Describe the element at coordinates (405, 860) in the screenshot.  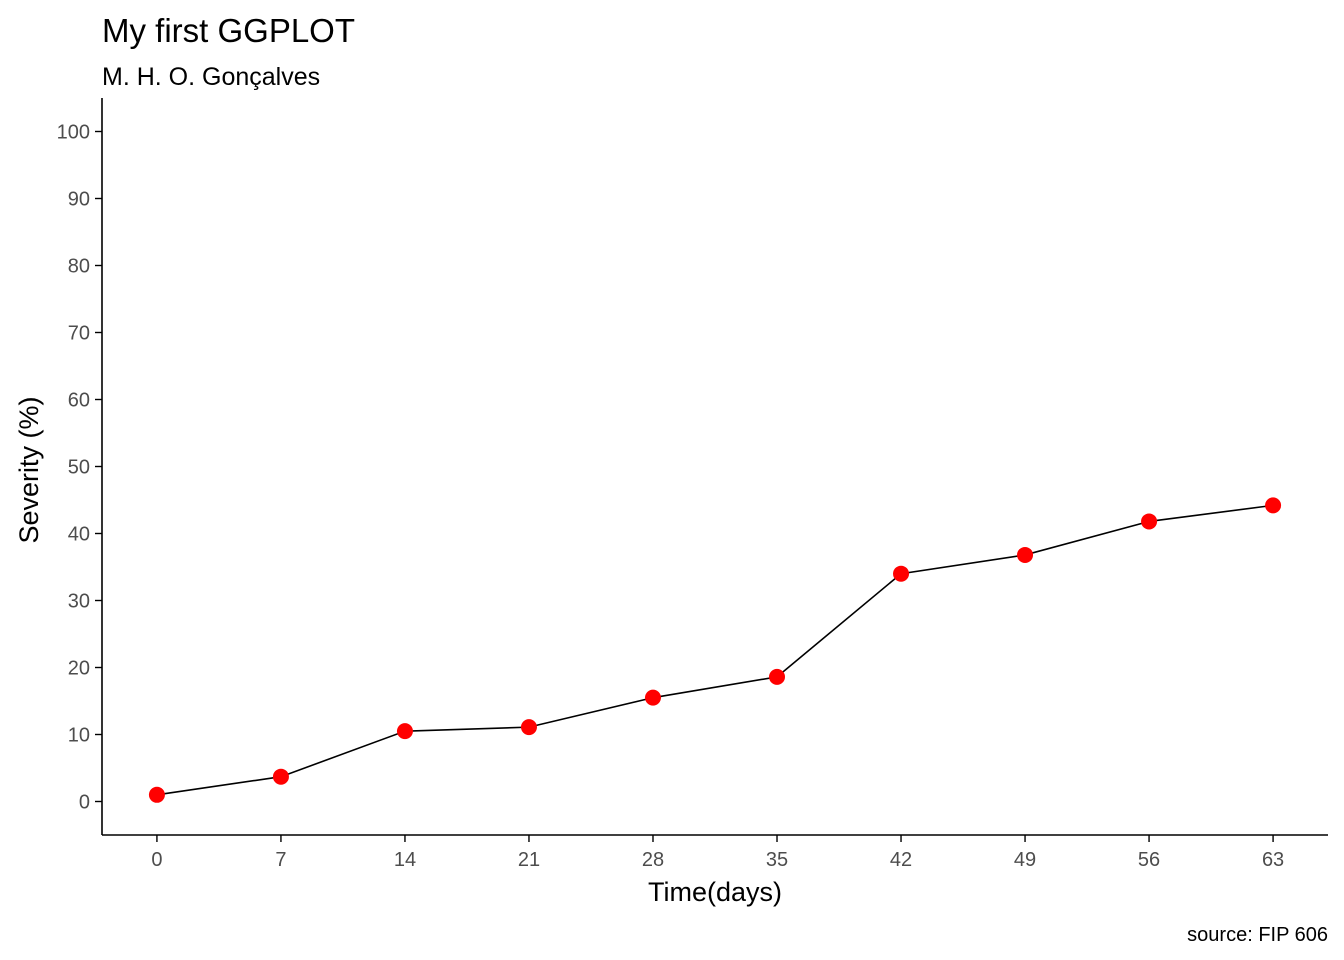
I see `x-tick-label: 14` at that location.